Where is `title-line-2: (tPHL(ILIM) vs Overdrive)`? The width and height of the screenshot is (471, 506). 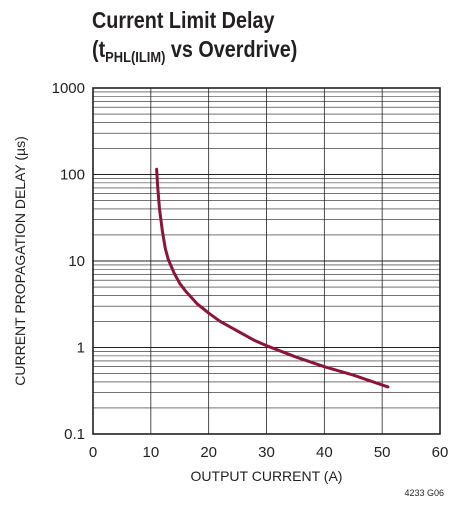
title-line-2: (tPHL(ILIM) vs Overdrive) is located at coordinates (194, 51).